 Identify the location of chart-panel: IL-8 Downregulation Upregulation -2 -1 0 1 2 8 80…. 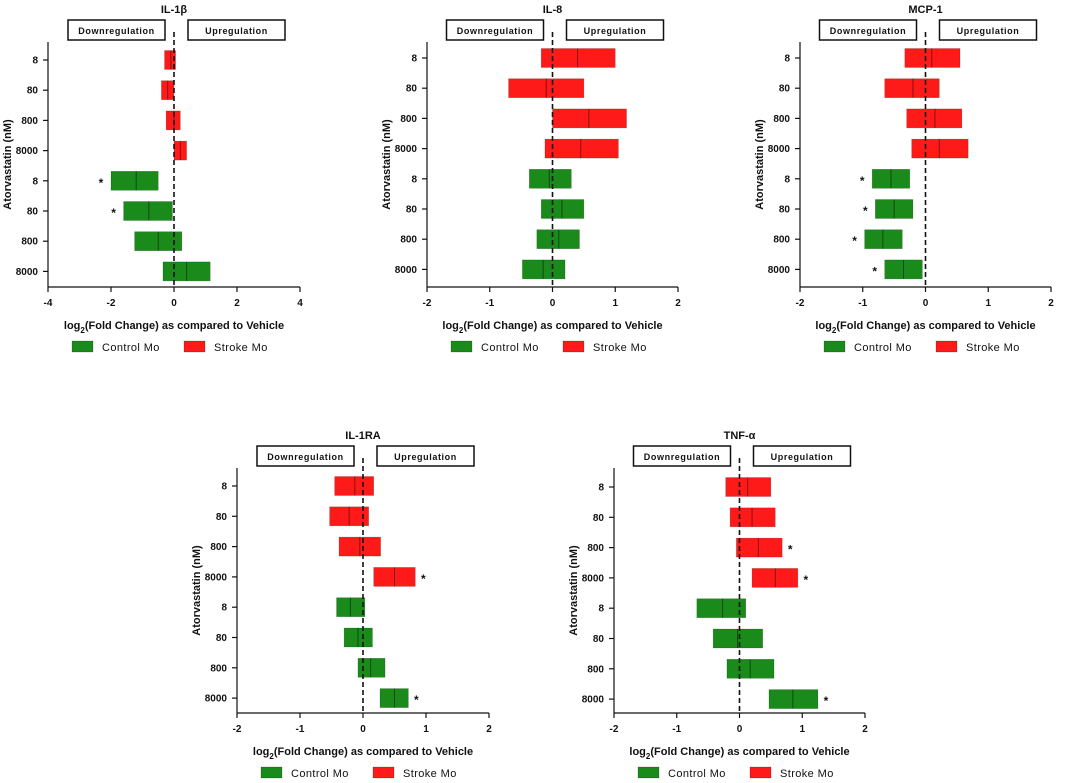
(531, 179).